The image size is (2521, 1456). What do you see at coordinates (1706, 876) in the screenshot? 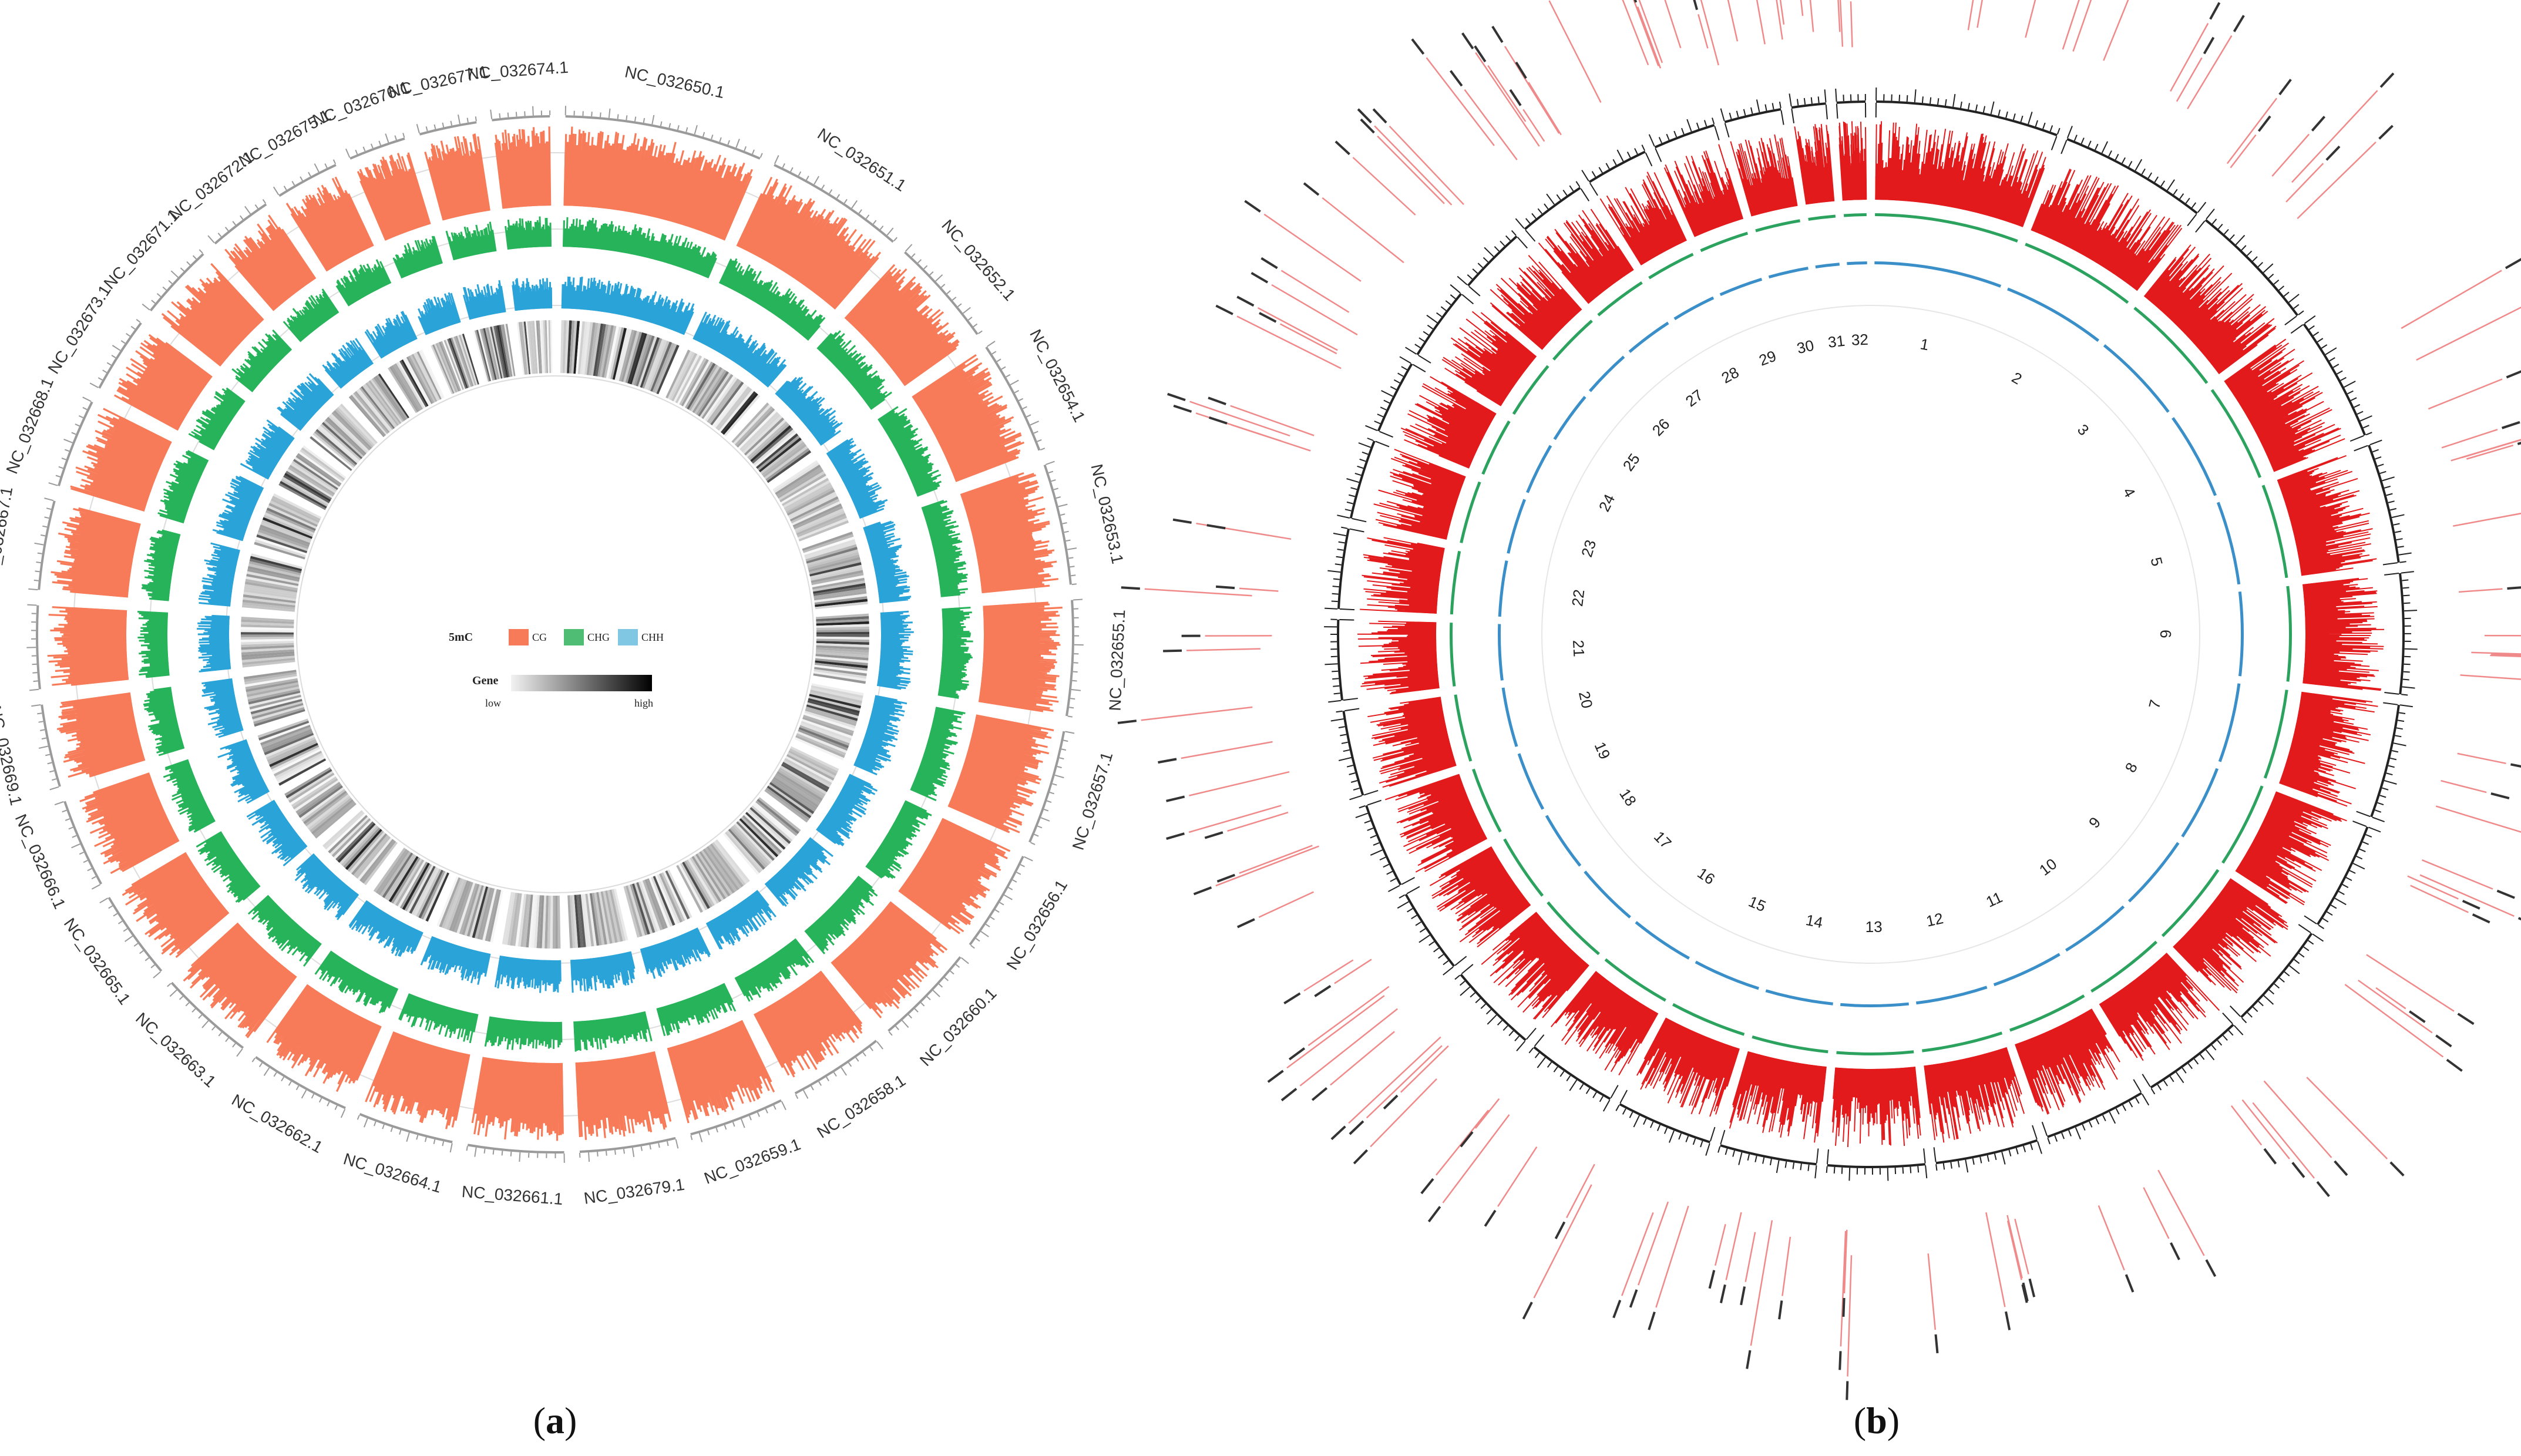
I see `chromosome-label-b: 16` at bounding box center [1706, 876].